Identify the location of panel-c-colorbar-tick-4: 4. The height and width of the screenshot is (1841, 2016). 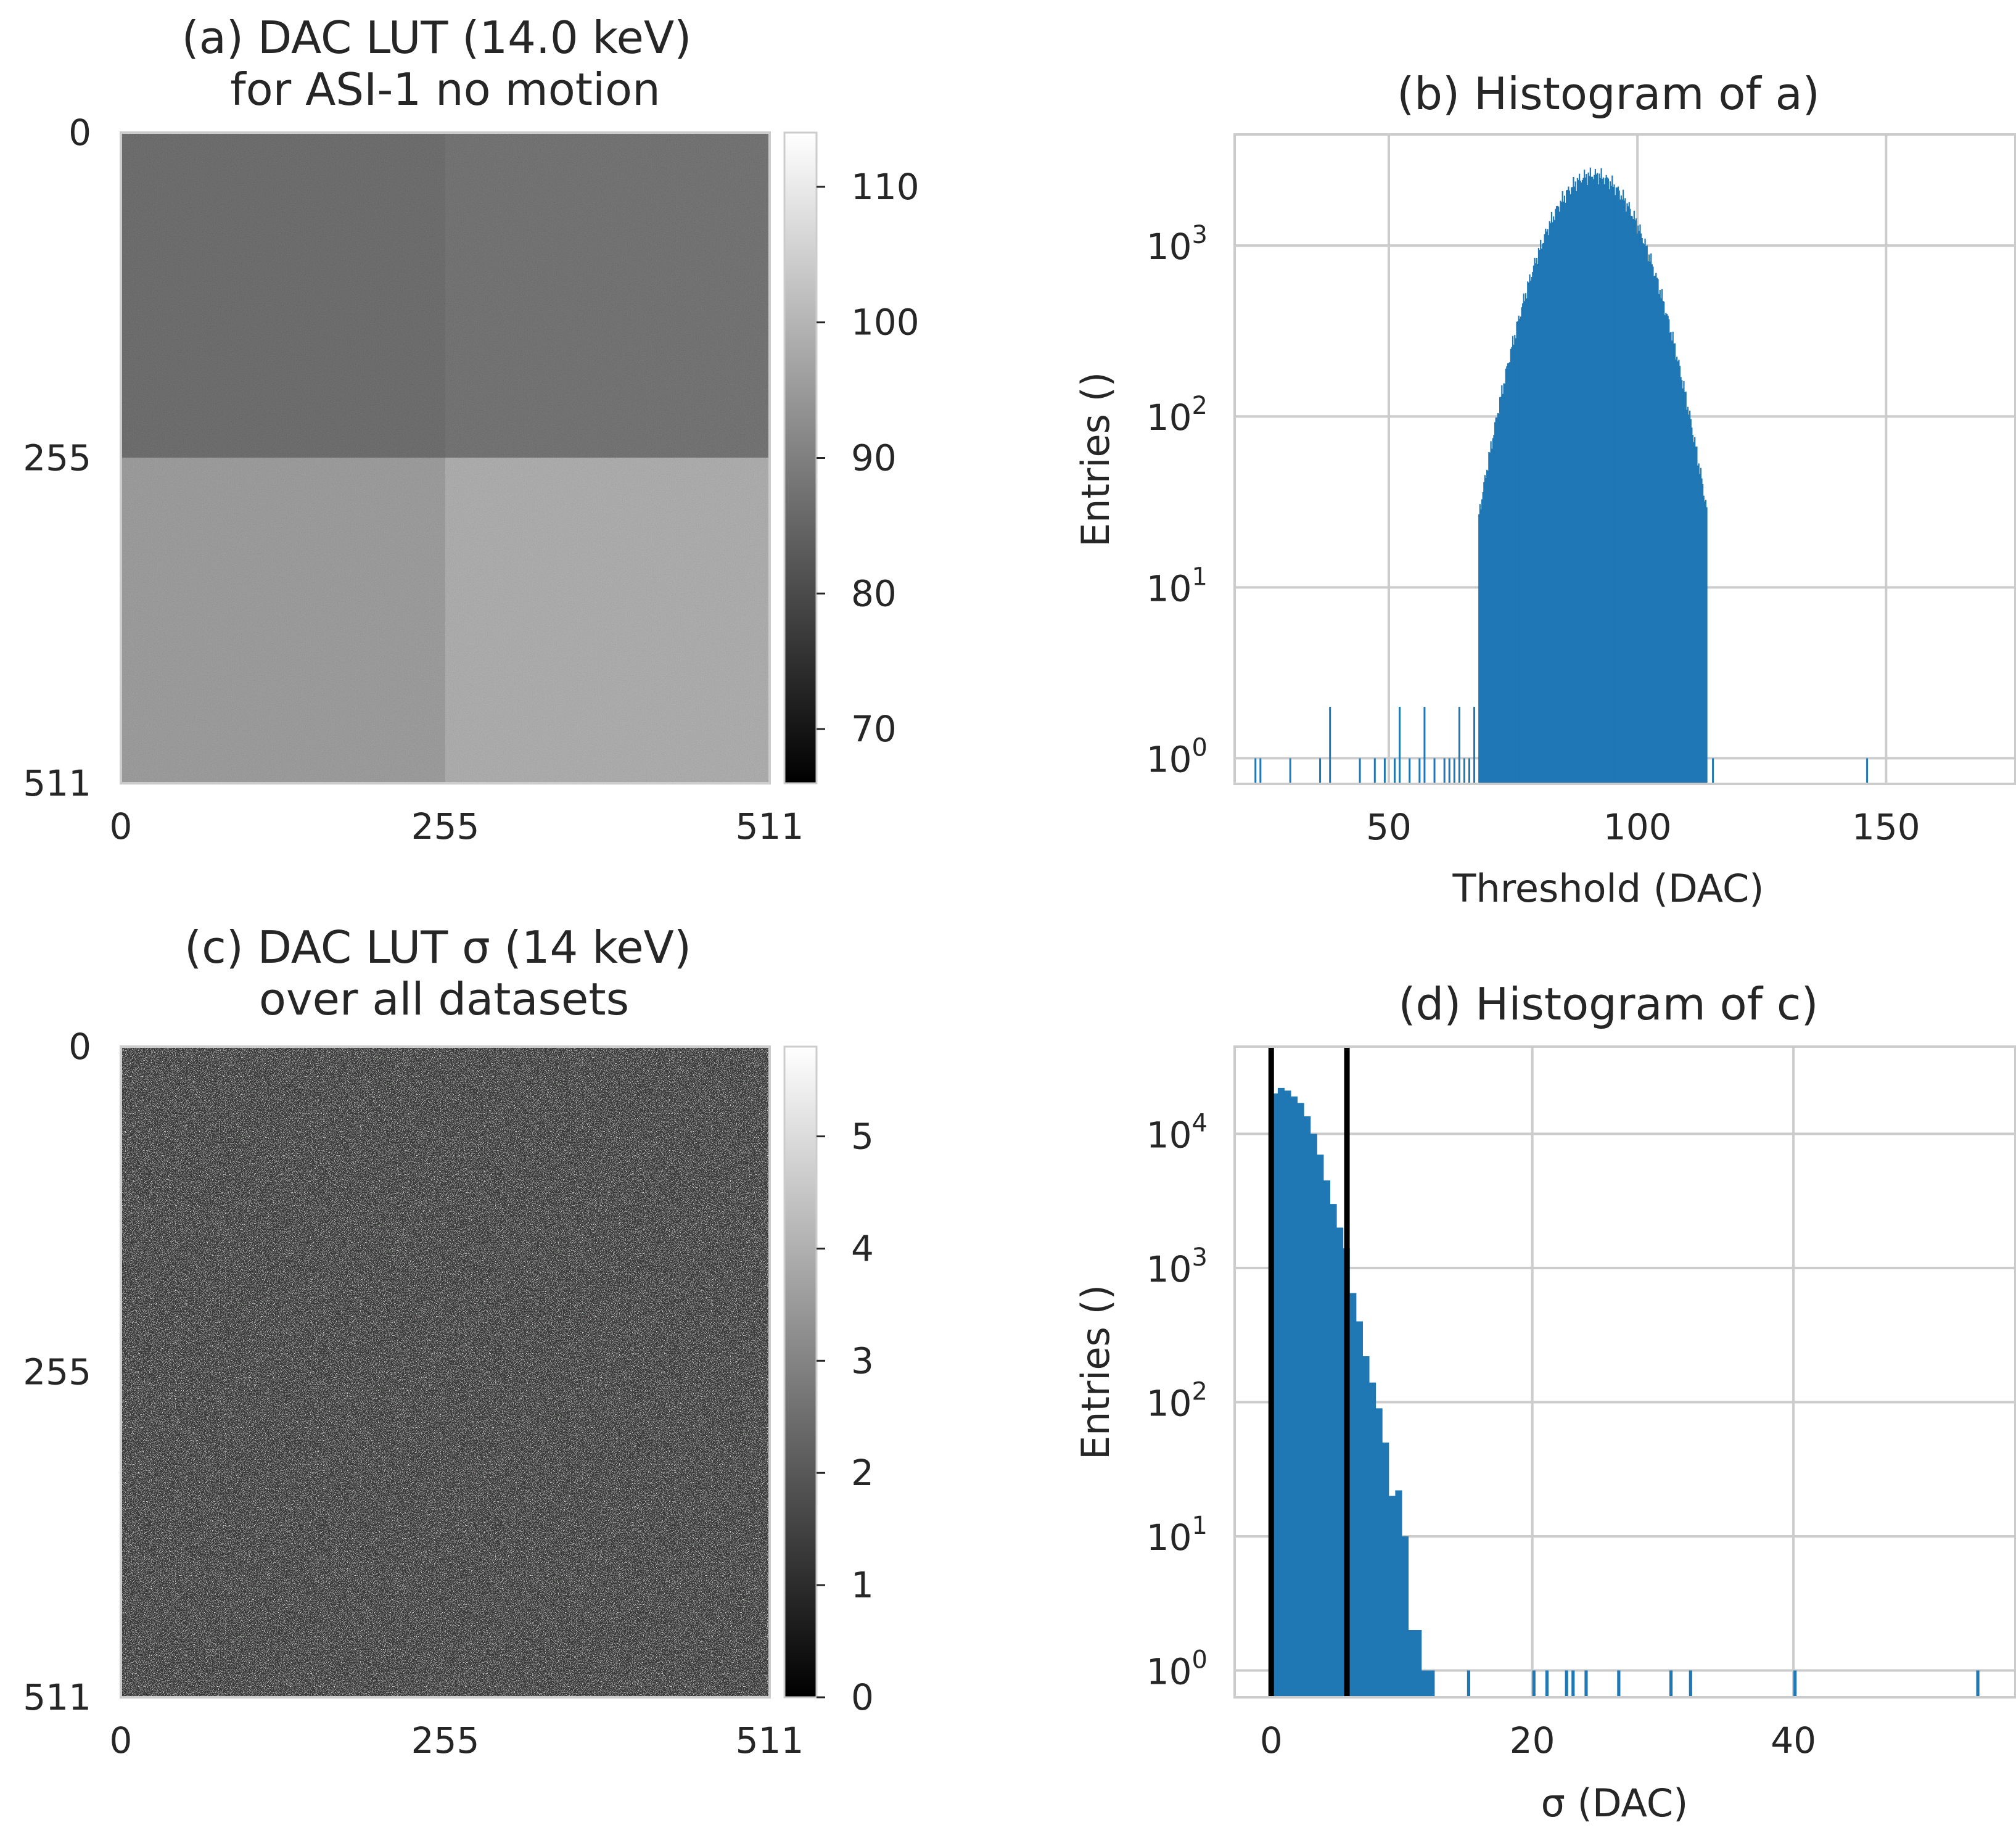
(862, 1248).